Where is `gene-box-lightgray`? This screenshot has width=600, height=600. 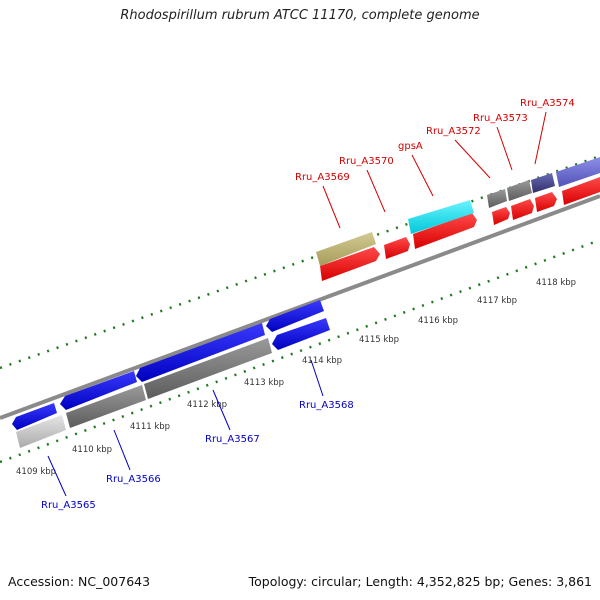
gene-box-lightgray is located at coordinates (41, 431).